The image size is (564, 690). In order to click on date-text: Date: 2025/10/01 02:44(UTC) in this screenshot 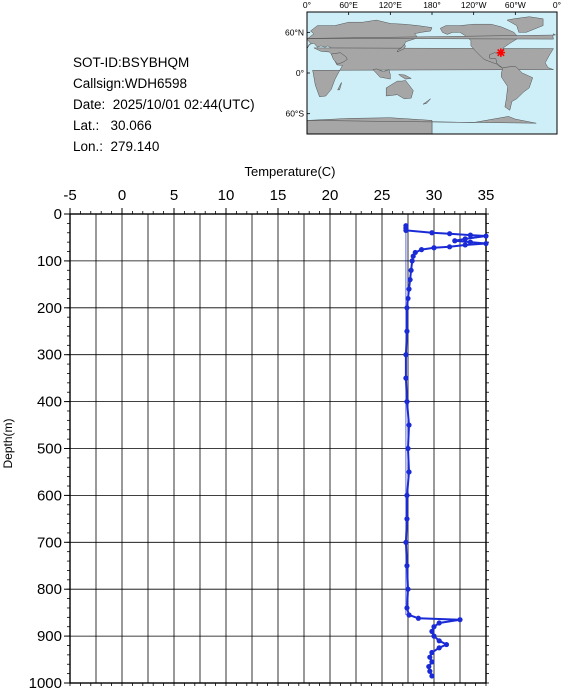, I will do `click(164, 104)`.